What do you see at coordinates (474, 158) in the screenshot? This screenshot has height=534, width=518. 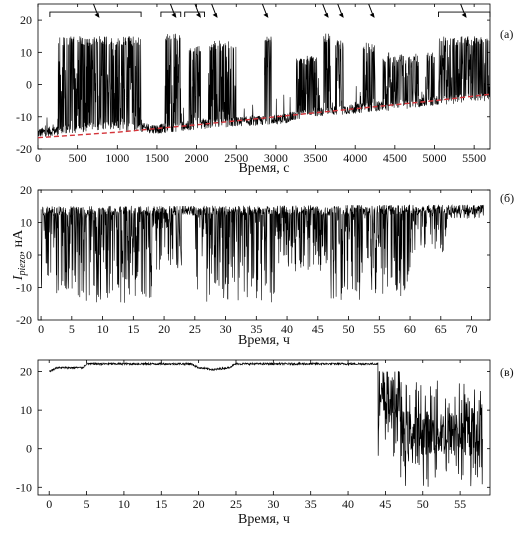 I see `x-tick-label: 5500` at bounding box center [474, 158].